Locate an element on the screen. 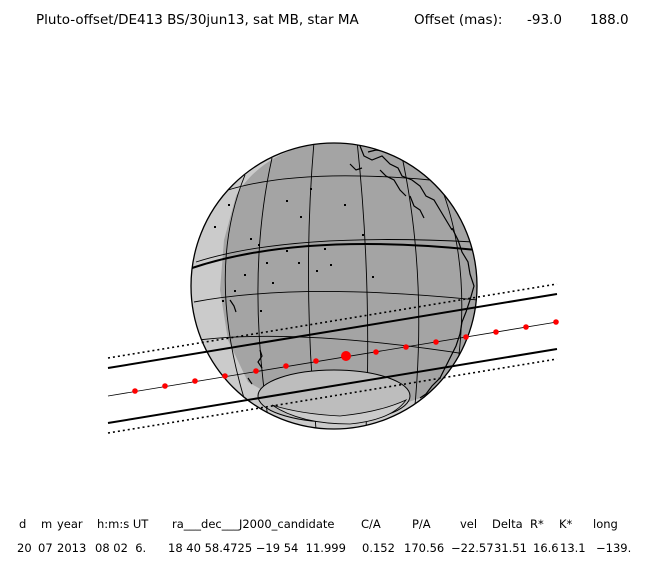  offset-y-value: 188.0 is located at coordinates (609, 20).